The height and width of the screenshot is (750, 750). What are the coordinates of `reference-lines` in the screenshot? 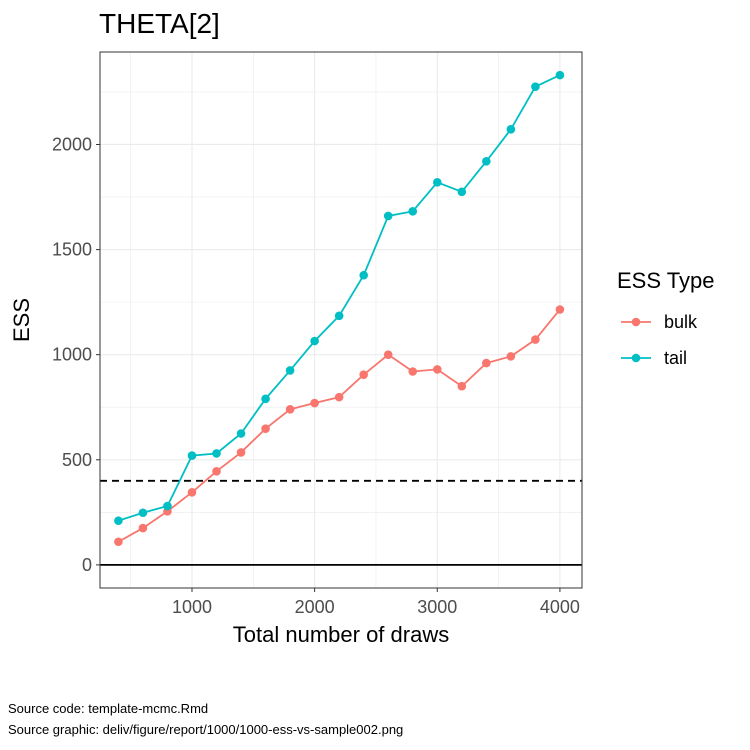 It's located at (341, 522).